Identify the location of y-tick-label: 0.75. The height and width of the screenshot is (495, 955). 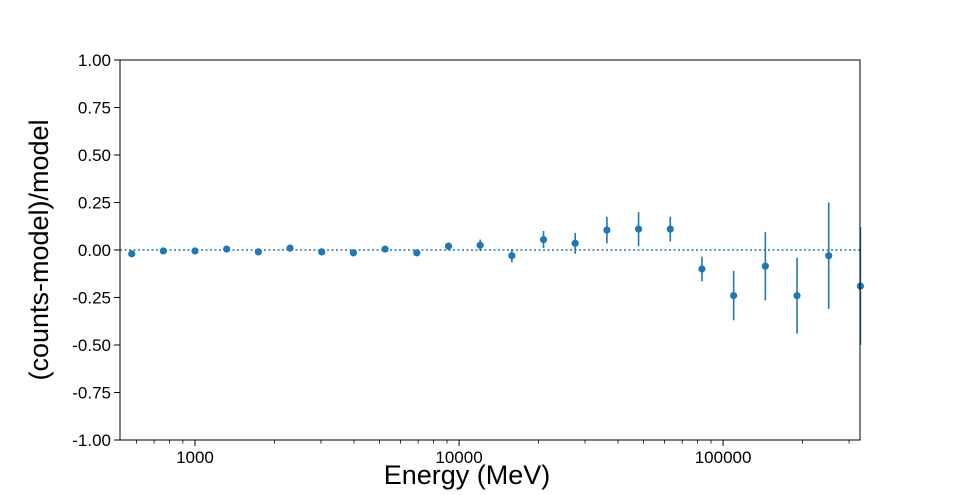
(94, 108).